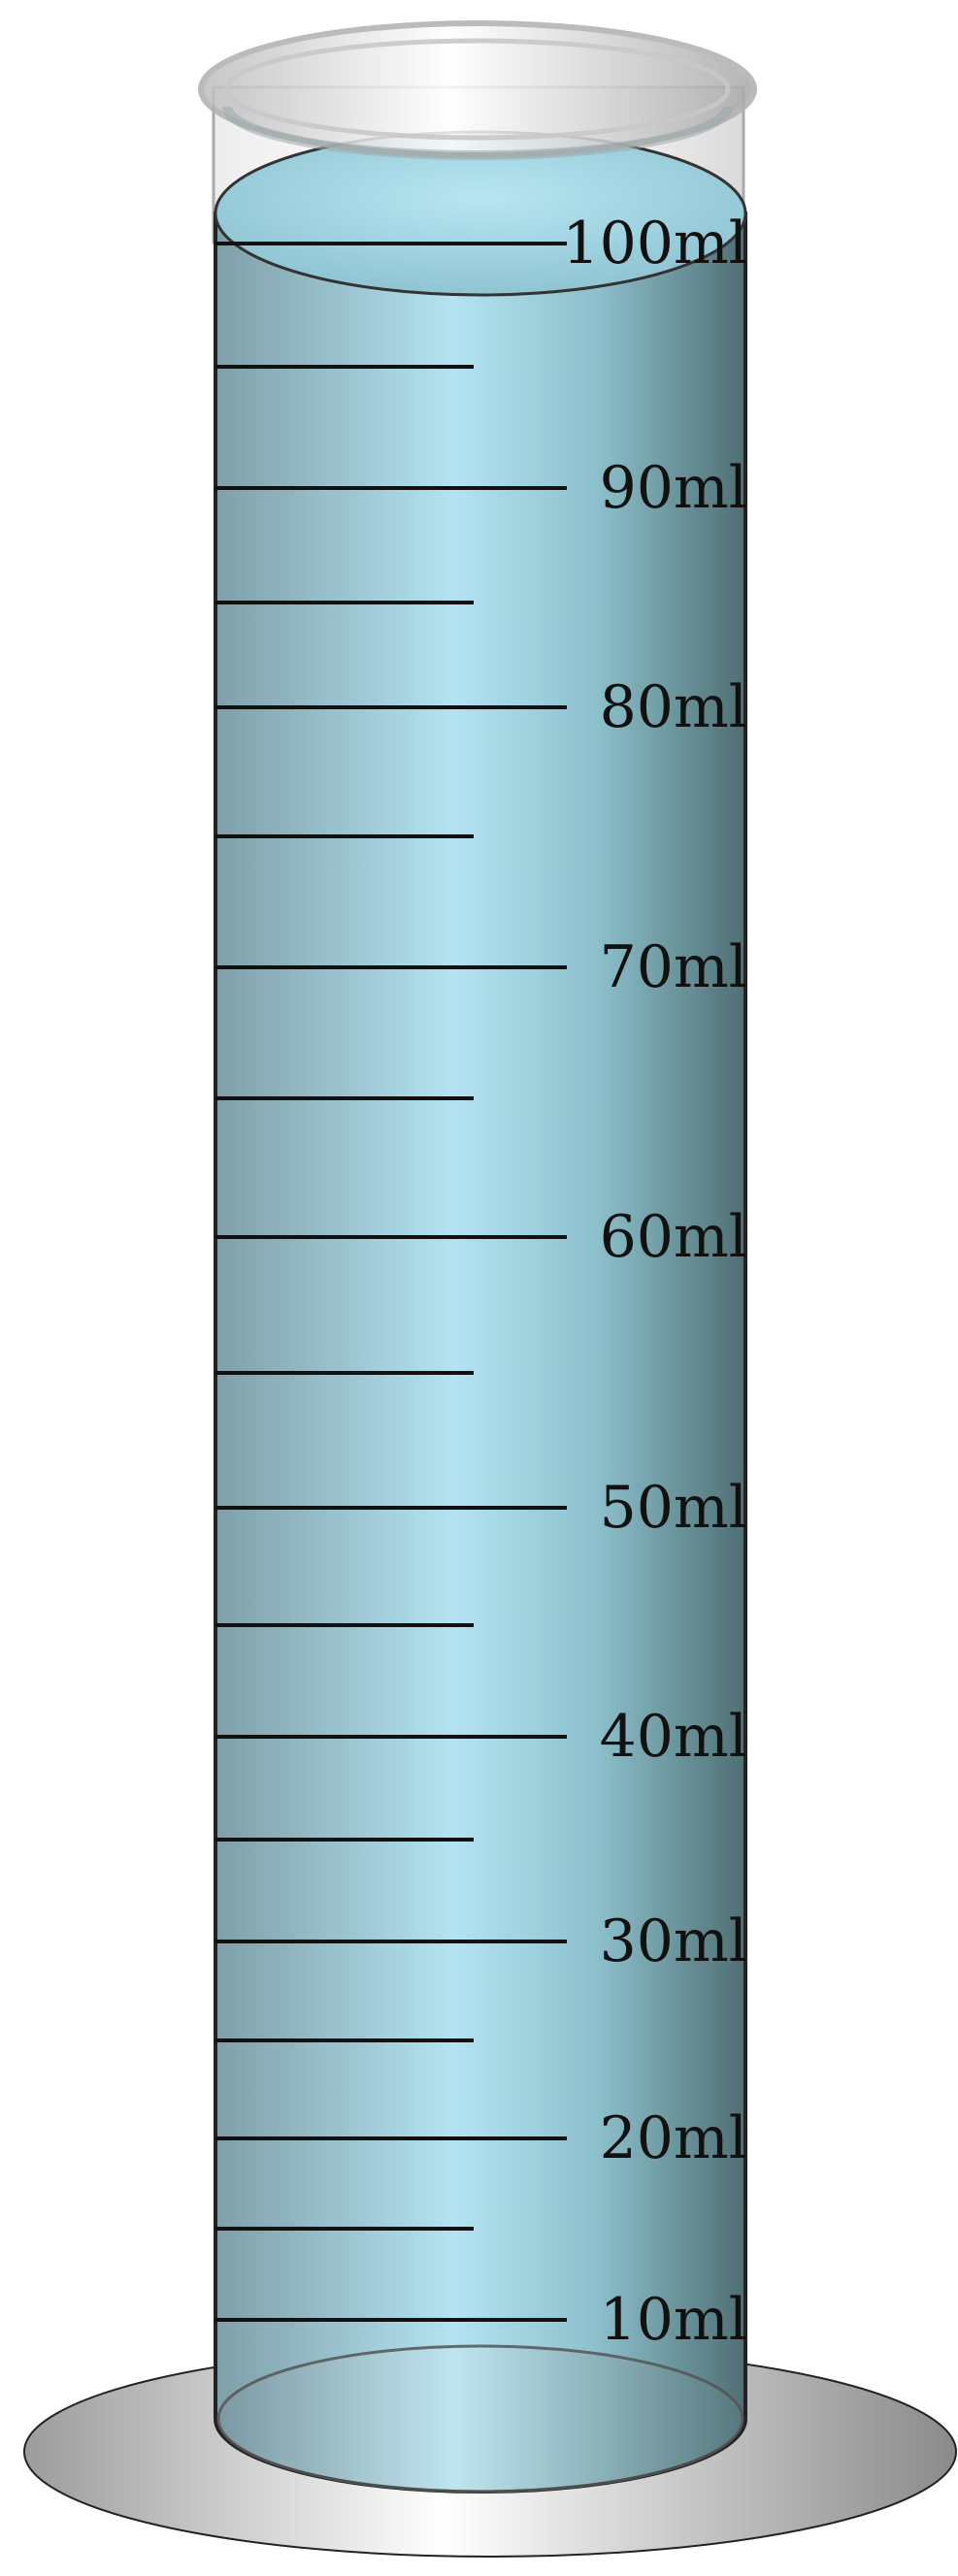  What do you see at coordinates (673, 967) in the screenshot?
I see `tick-label-70: 70ml` at bounding box center [673, 967].